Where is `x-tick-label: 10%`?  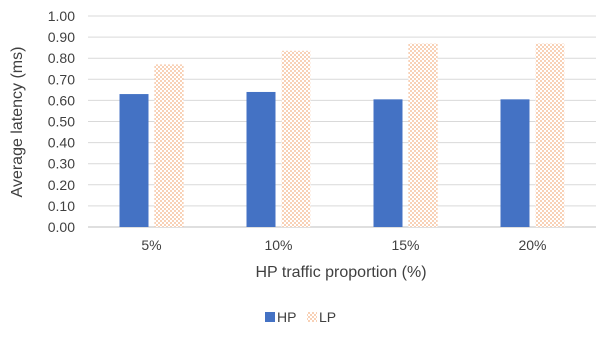
x-tick-label: 10% is located at coordinates (278, 245).